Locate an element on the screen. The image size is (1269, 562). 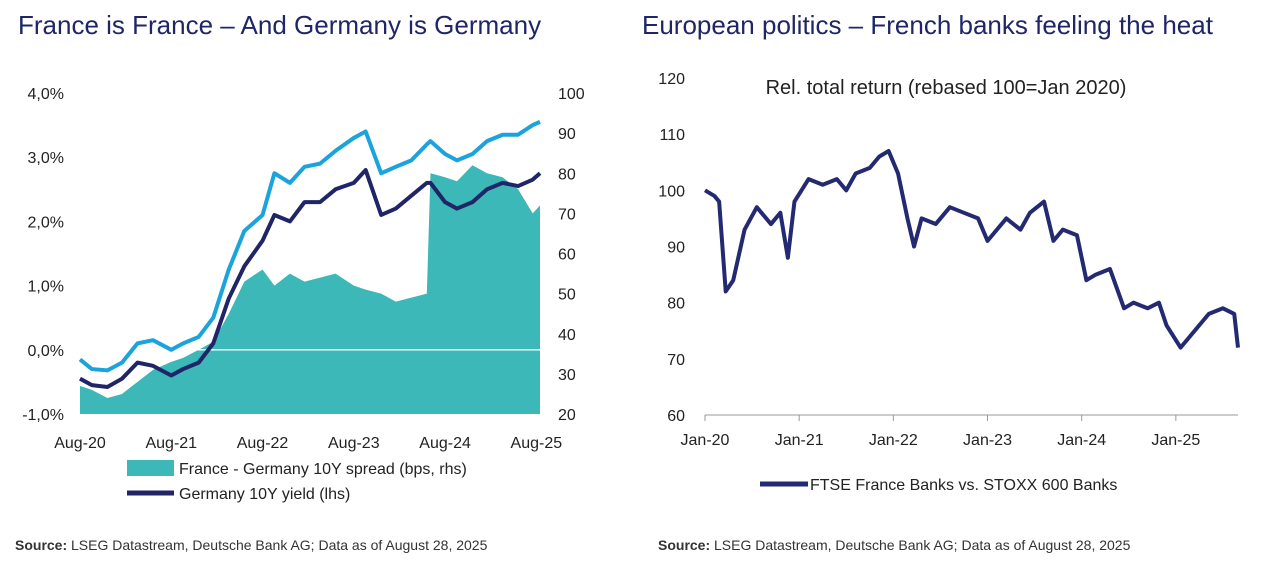
left-x-tick: Aug-21 is located at coordinates (171, 443).